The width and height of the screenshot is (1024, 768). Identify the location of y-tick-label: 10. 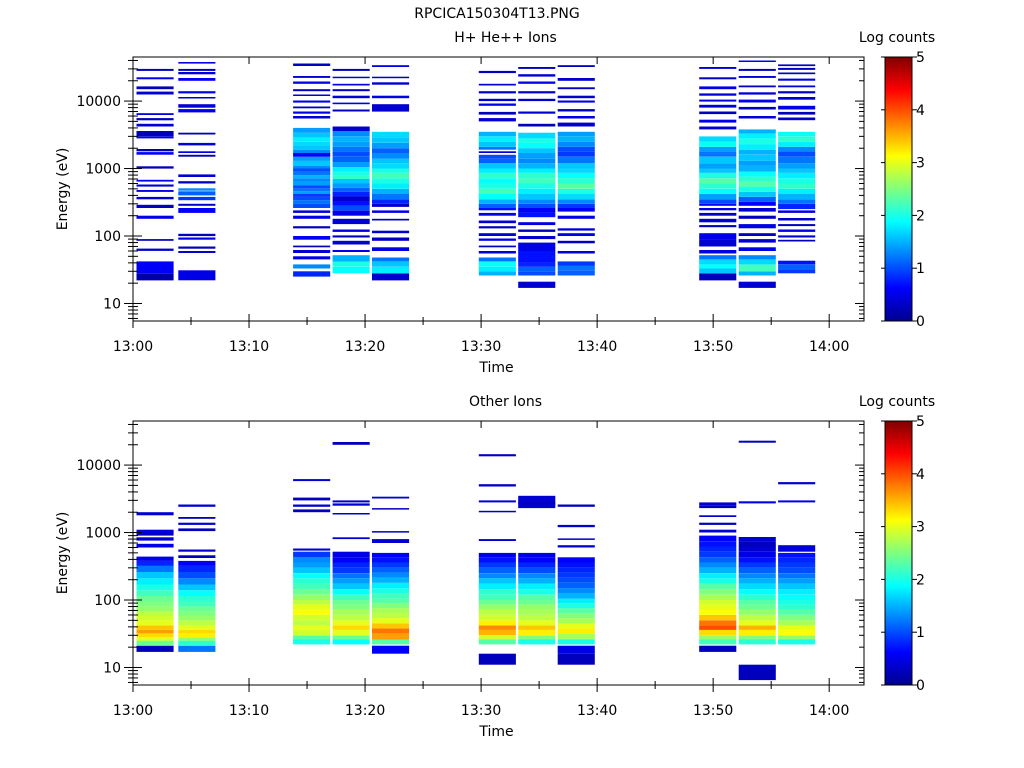
(112, 304).